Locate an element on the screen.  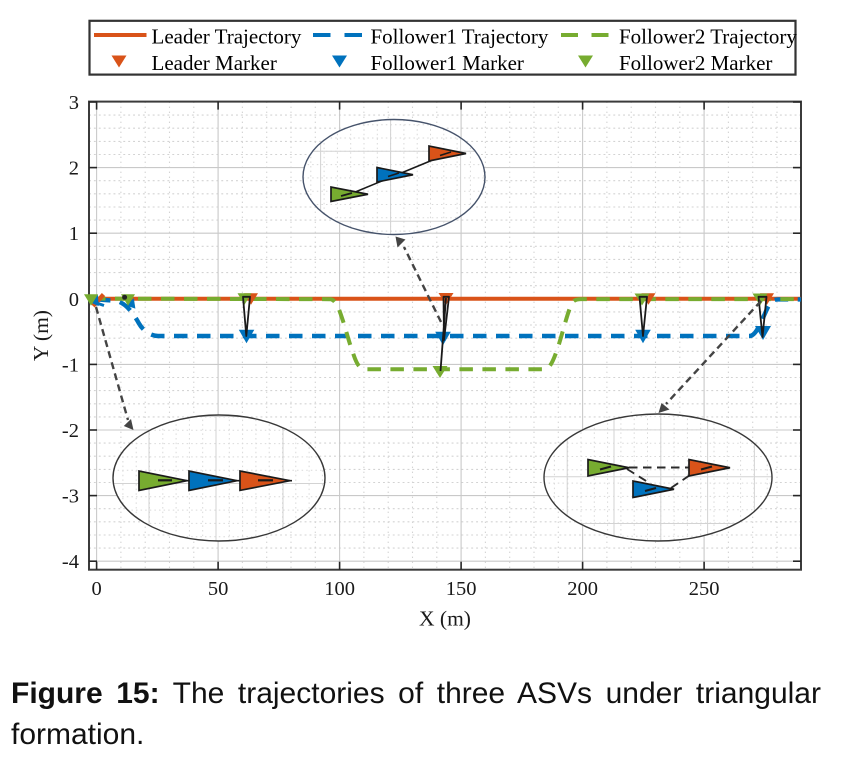
svg-text: Y (m) is located at coordinates (41, 335).